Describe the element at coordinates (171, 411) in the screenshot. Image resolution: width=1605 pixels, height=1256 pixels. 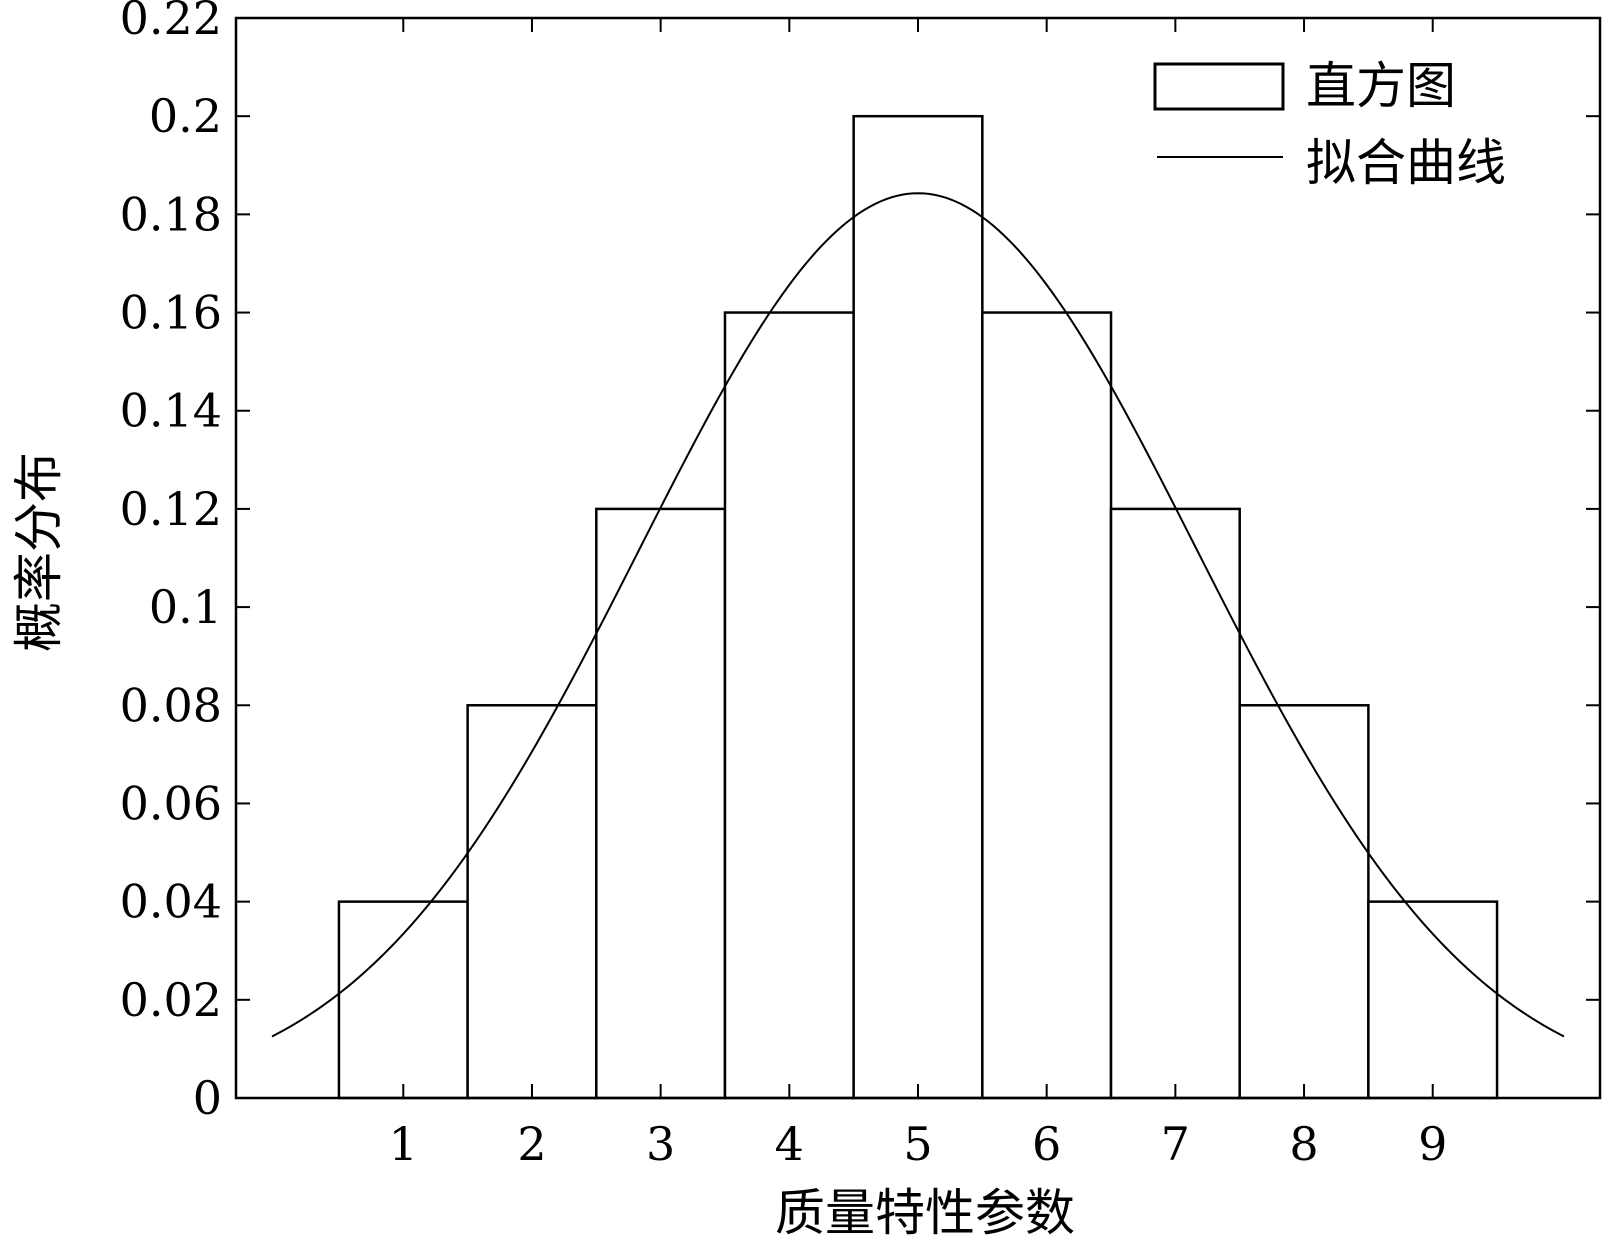
I see `y-tick-label: 0.14` at that location.